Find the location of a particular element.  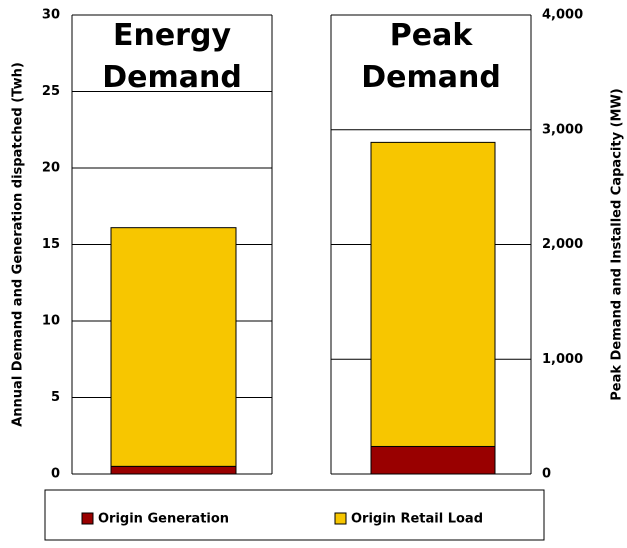

y-tick-label: 1,000 is located at coordinates (562, 359).